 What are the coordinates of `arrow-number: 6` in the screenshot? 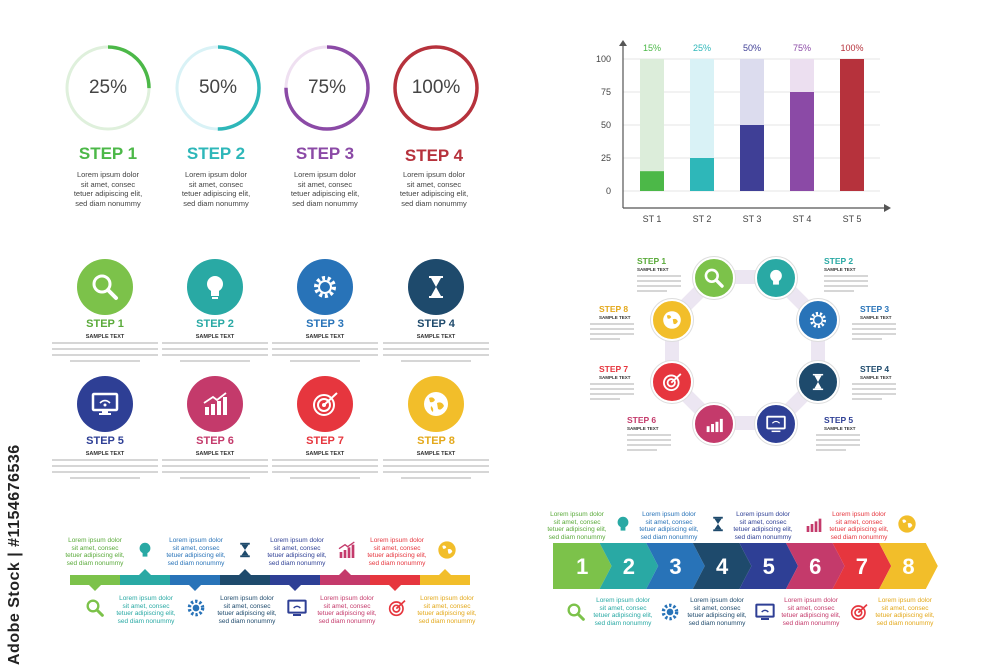 It's located at (815, 566).